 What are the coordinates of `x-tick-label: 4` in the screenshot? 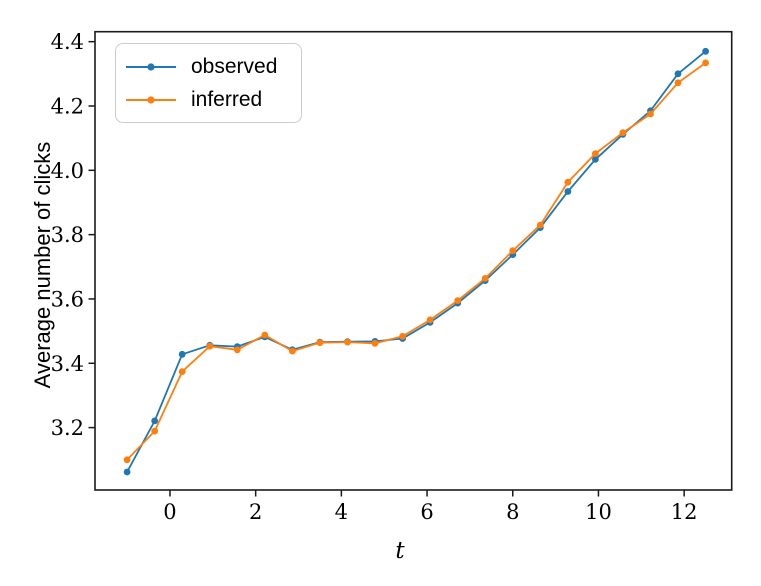 It's located at (341, 512).